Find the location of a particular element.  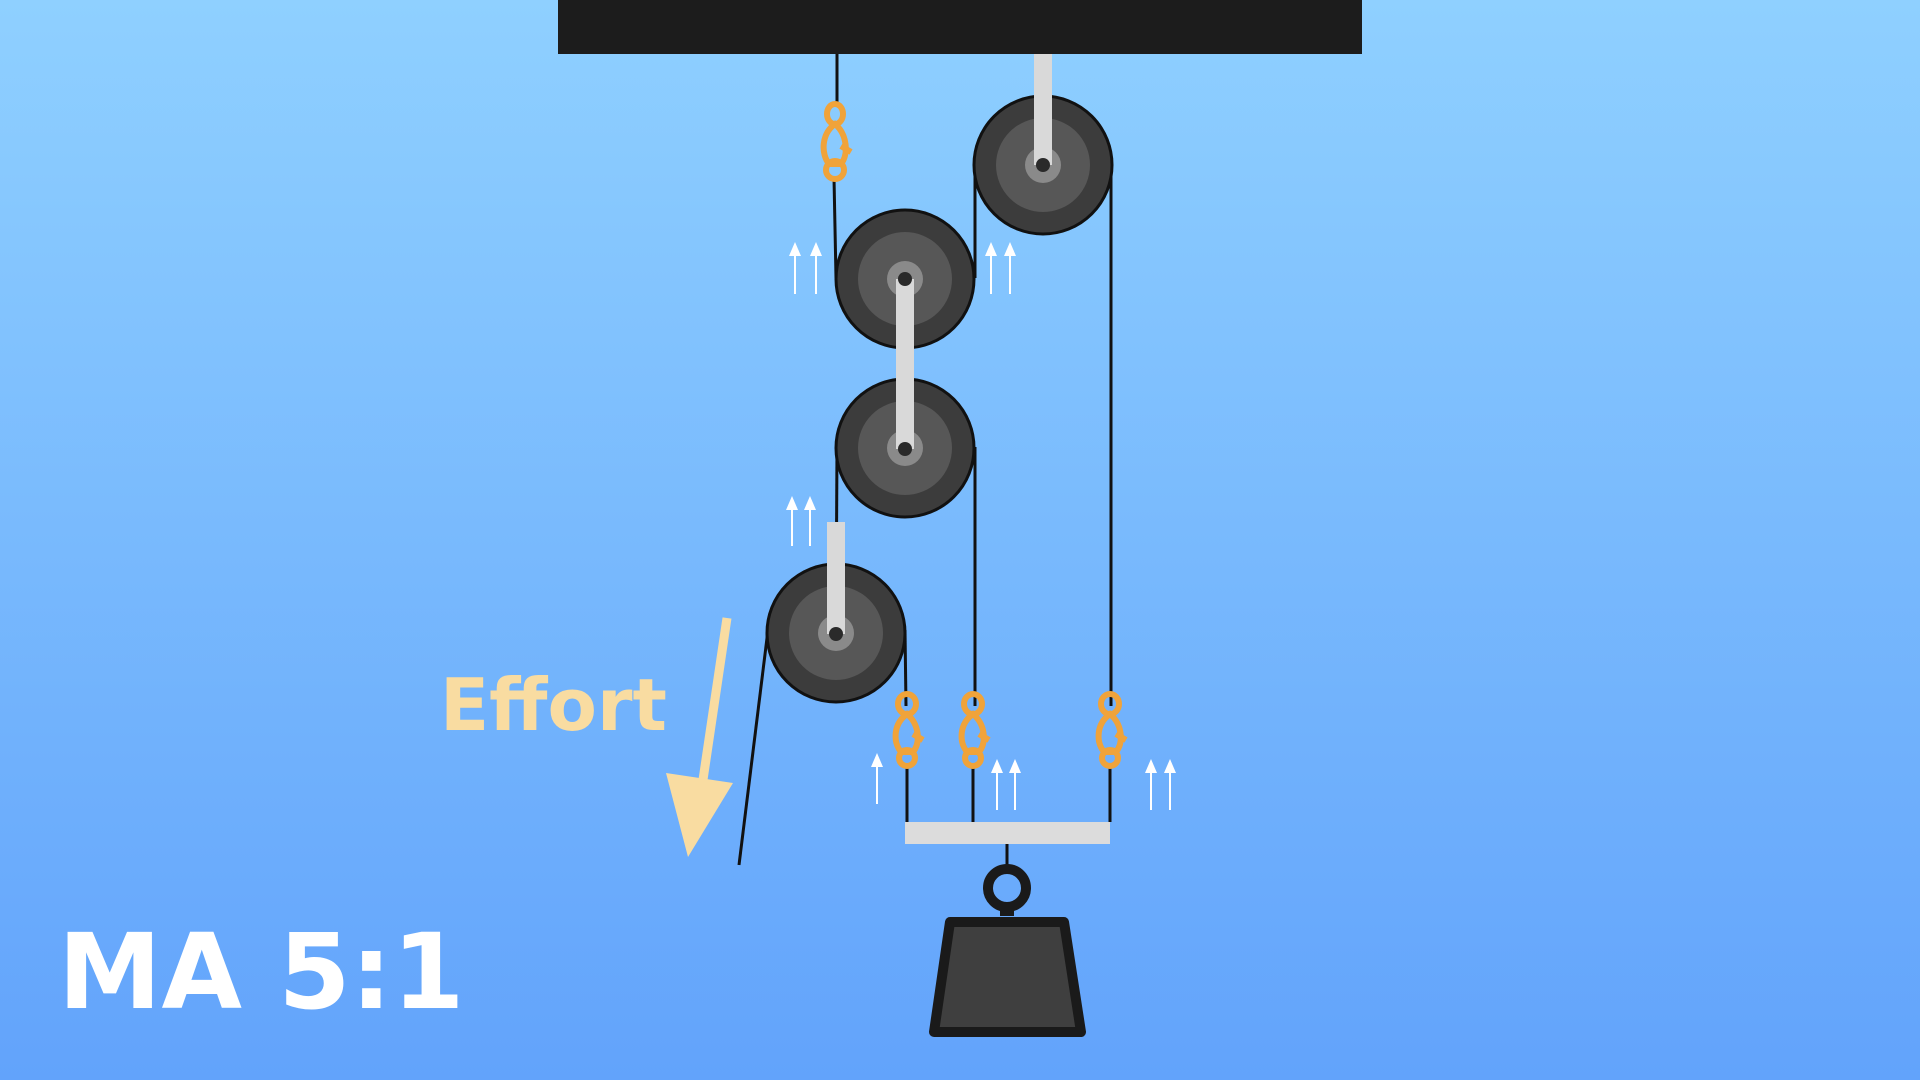

rope-effort-end is located at coordinates (753, 747).